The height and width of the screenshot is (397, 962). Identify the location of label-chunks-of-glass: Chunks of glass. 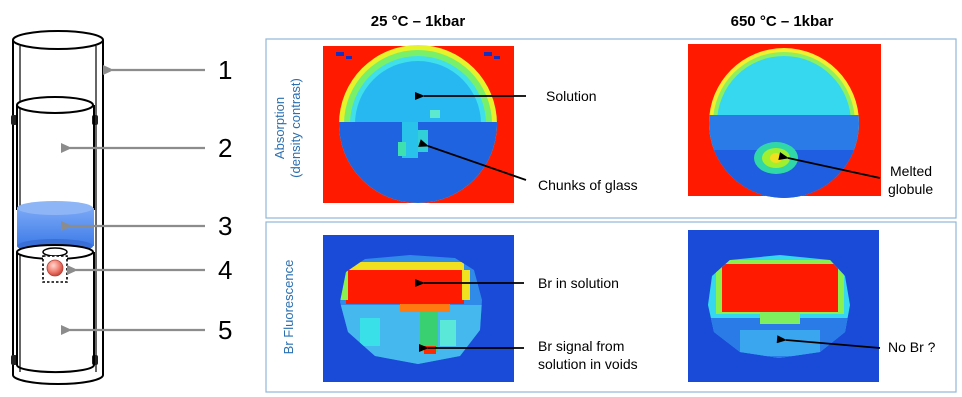
(588, 185).